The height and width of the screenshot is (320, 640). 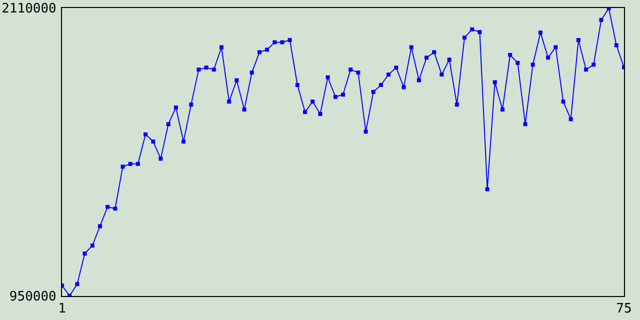 What do you see at coordinates (62, 309) in the screenshot?
I see `x-tick-label: 1` at bounding box center [62, 309].